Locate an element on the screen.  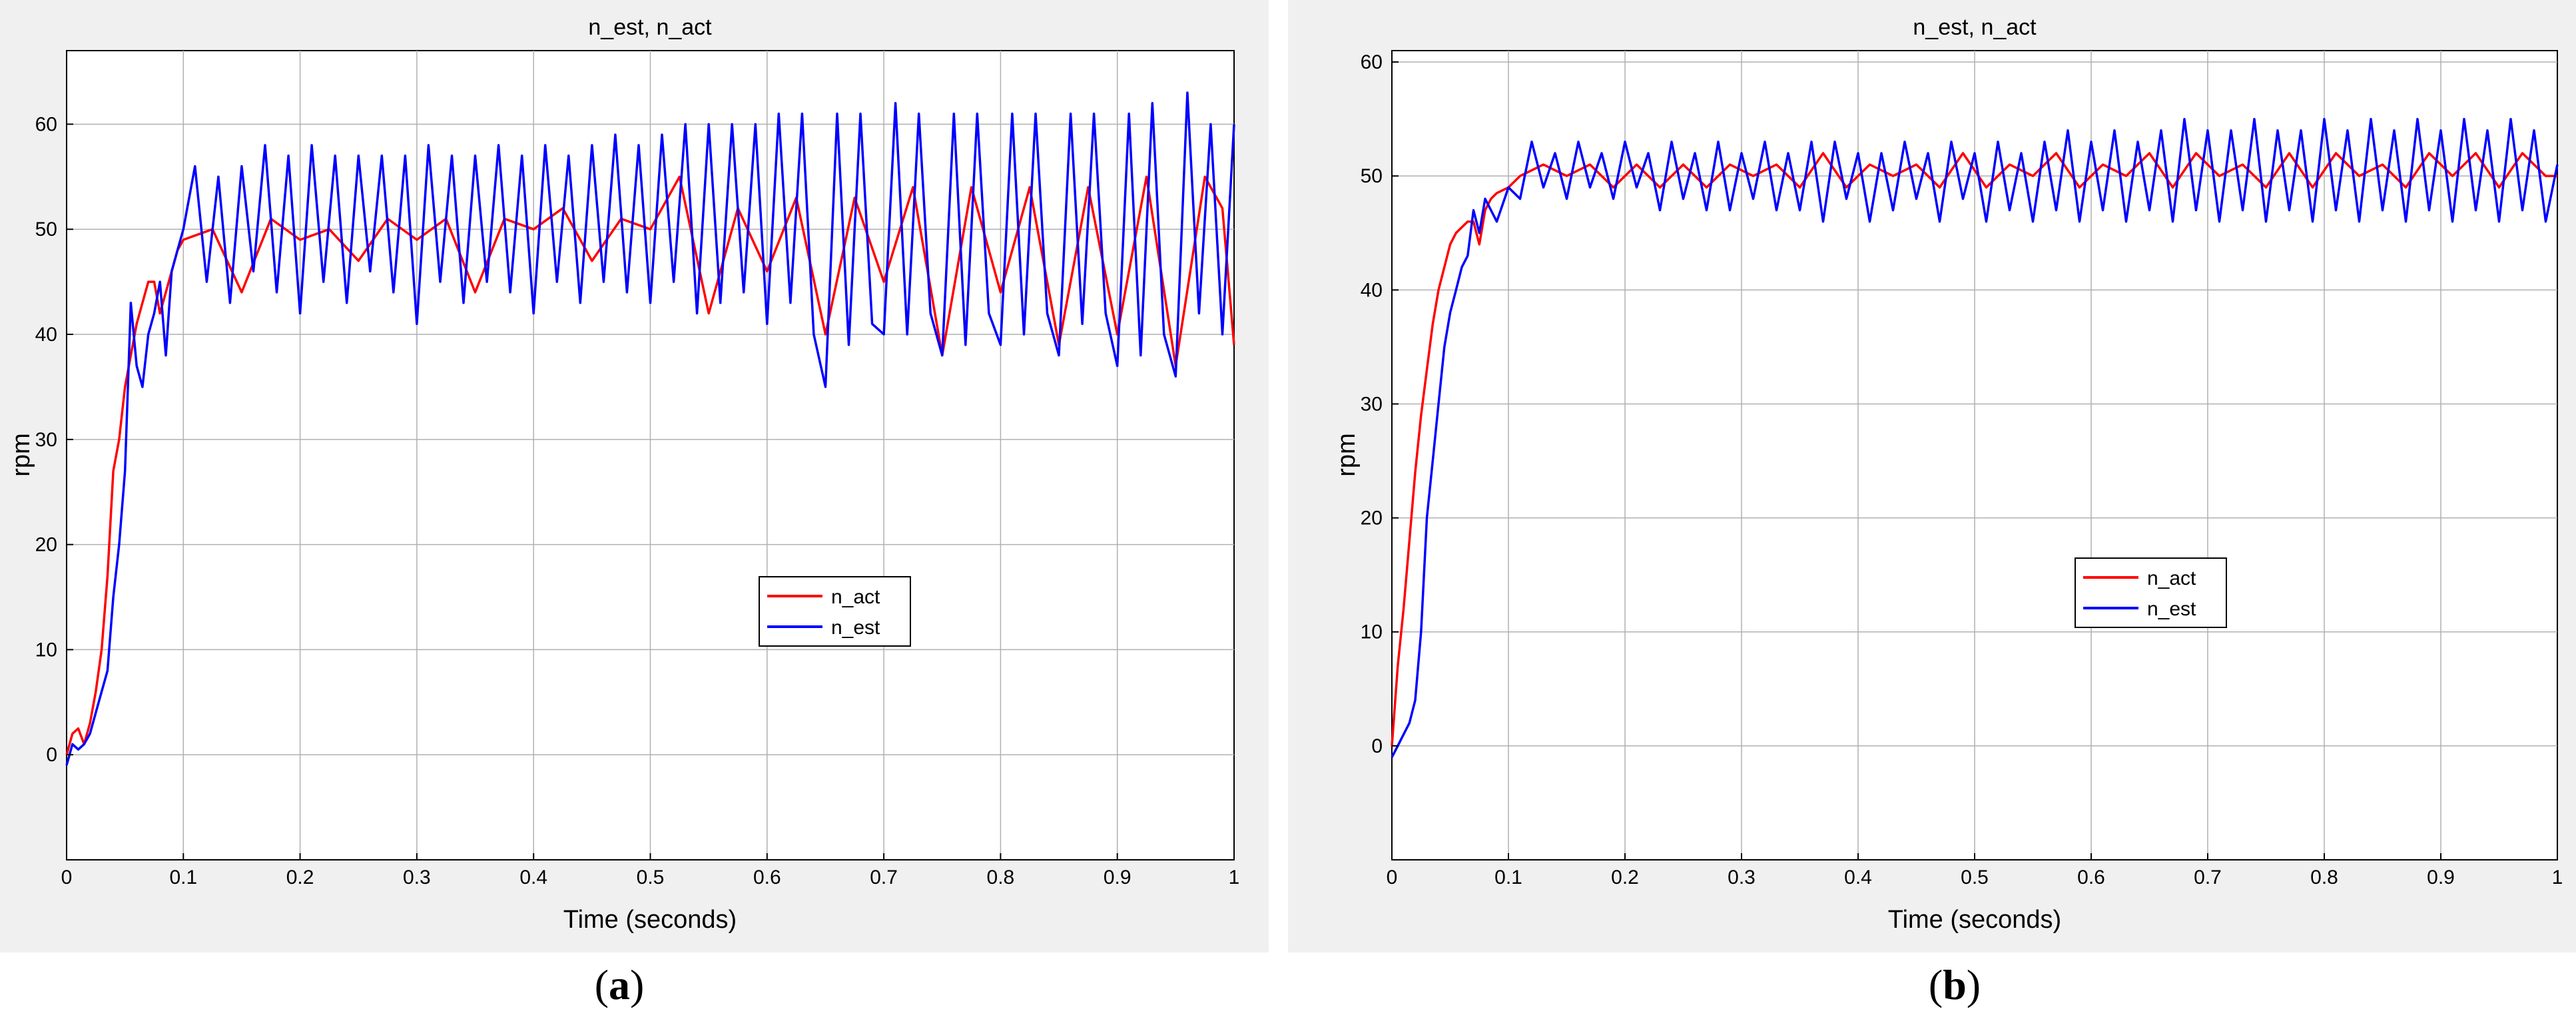
y-axis-label-a: rpm is located at coordinates (21, 454).